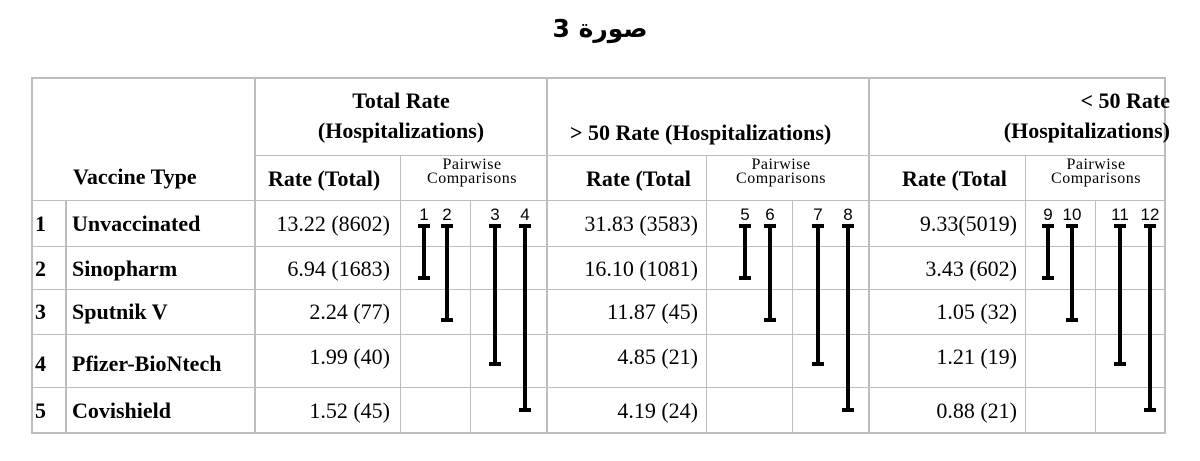 The height and width of the screenshot is (461, 1200). Describe the element at coordinates (638, 178) in the screenshot. I see `rate-col-header-over50: Rate (Total` at that location.